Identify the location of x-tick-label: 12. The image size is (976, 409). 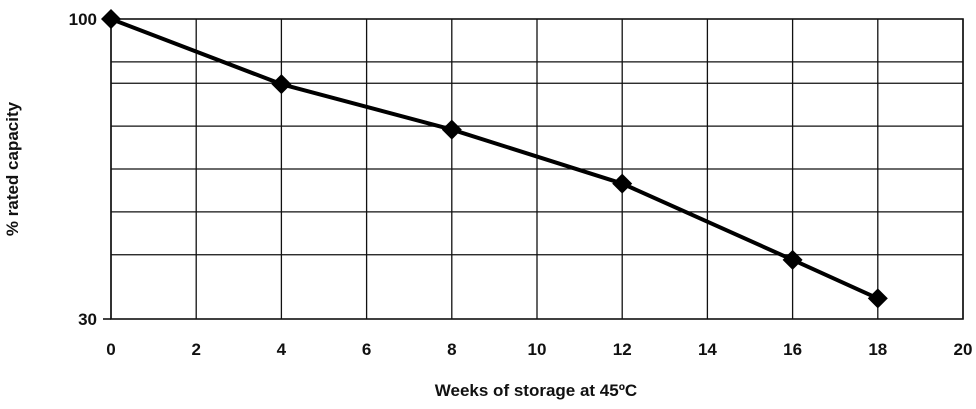
(622, 349).